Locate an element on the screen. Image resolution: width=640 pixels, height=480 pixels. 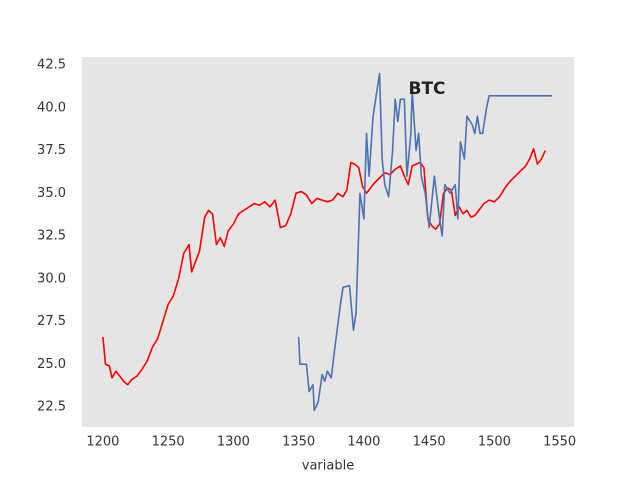
x-tick-label: 1400 is located at coordinates (363, 442).